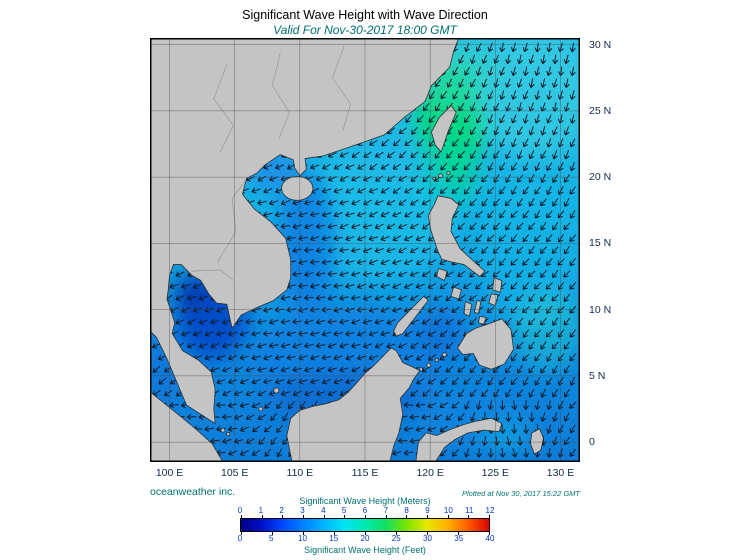 The image size is (755, 560). I want to click on feet-tick-label: 25, so click(396, 538).